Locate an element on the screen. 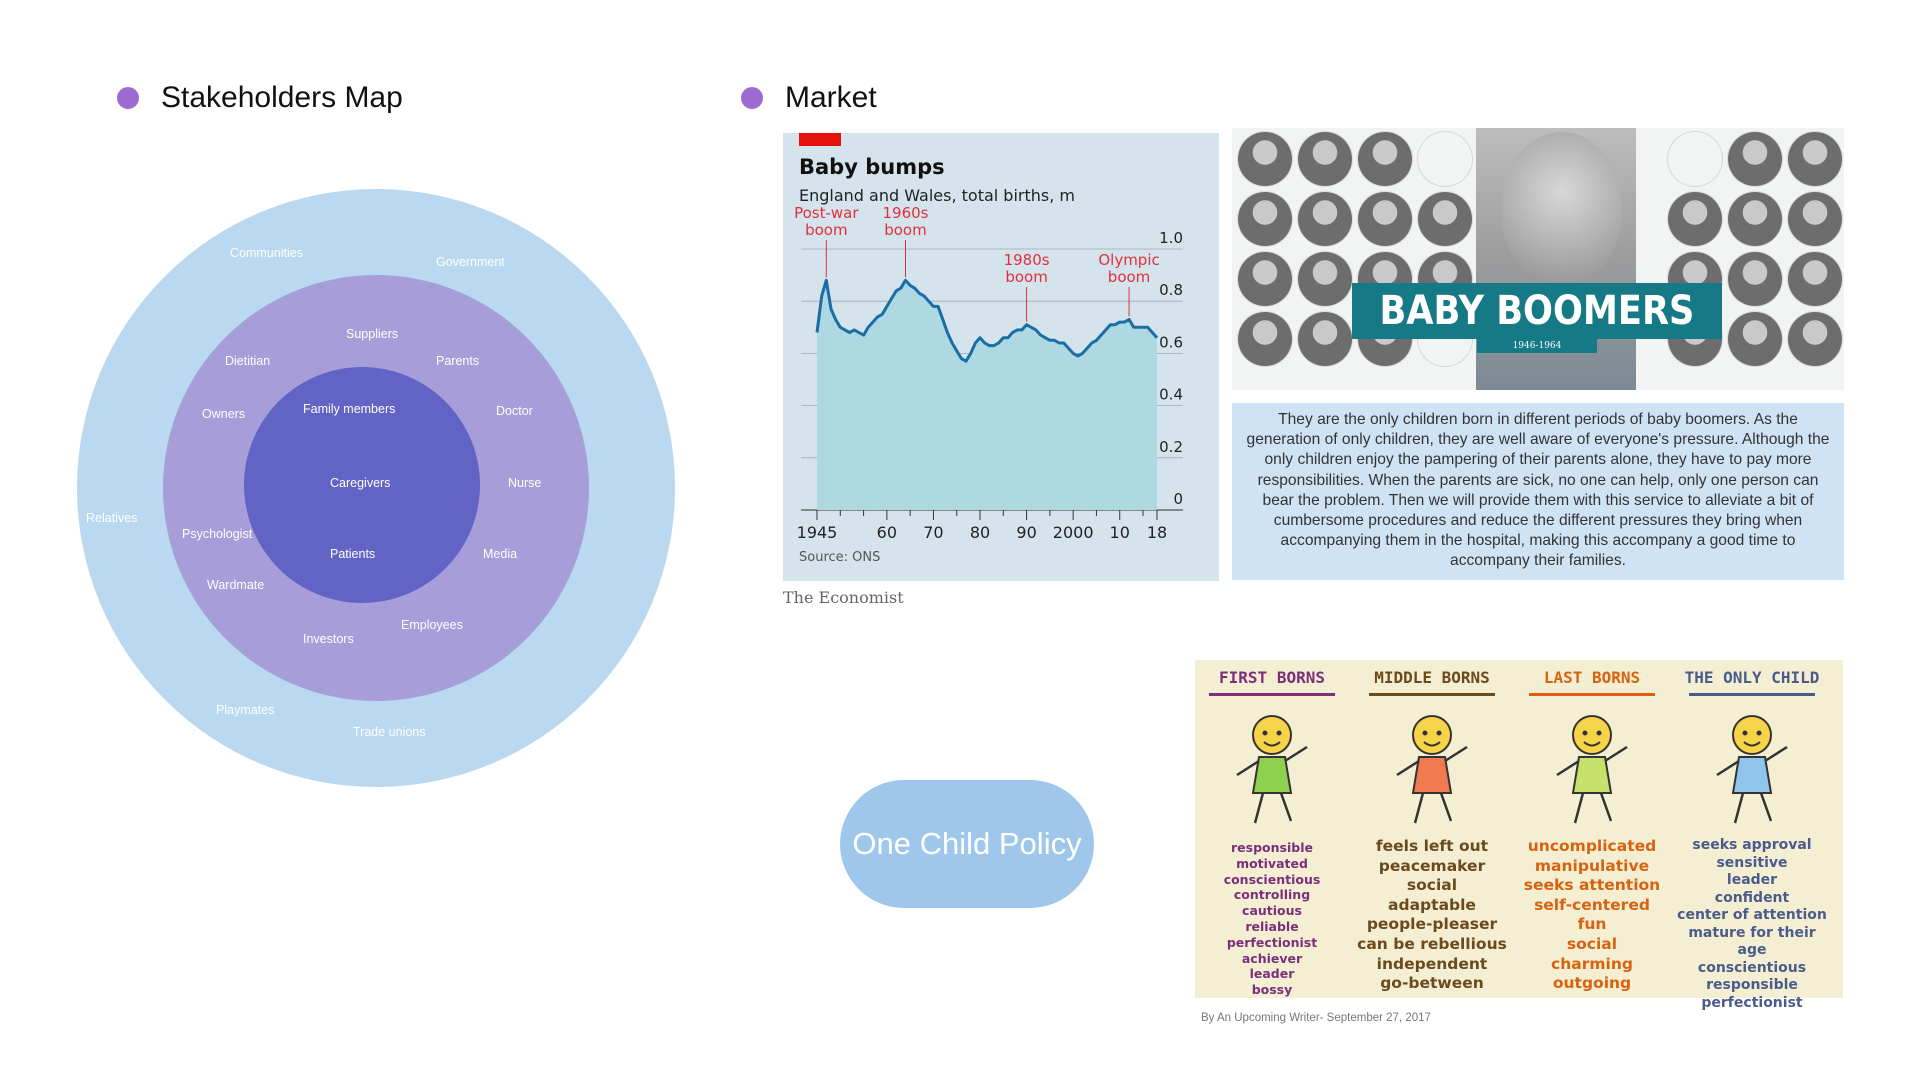 Image resolution: width=1920 pixels, height=1080 pixels. y-tick-label: 0.8 is located at coordinates (1171, 290).